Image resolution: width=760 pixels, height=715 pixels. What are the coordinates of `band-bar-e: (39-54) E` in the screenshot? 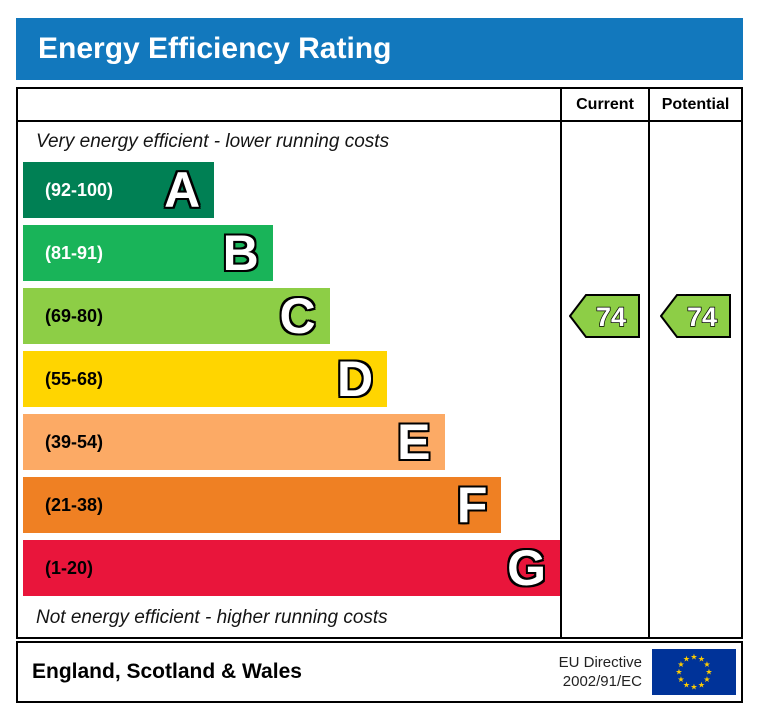 It's located at (234, 442).